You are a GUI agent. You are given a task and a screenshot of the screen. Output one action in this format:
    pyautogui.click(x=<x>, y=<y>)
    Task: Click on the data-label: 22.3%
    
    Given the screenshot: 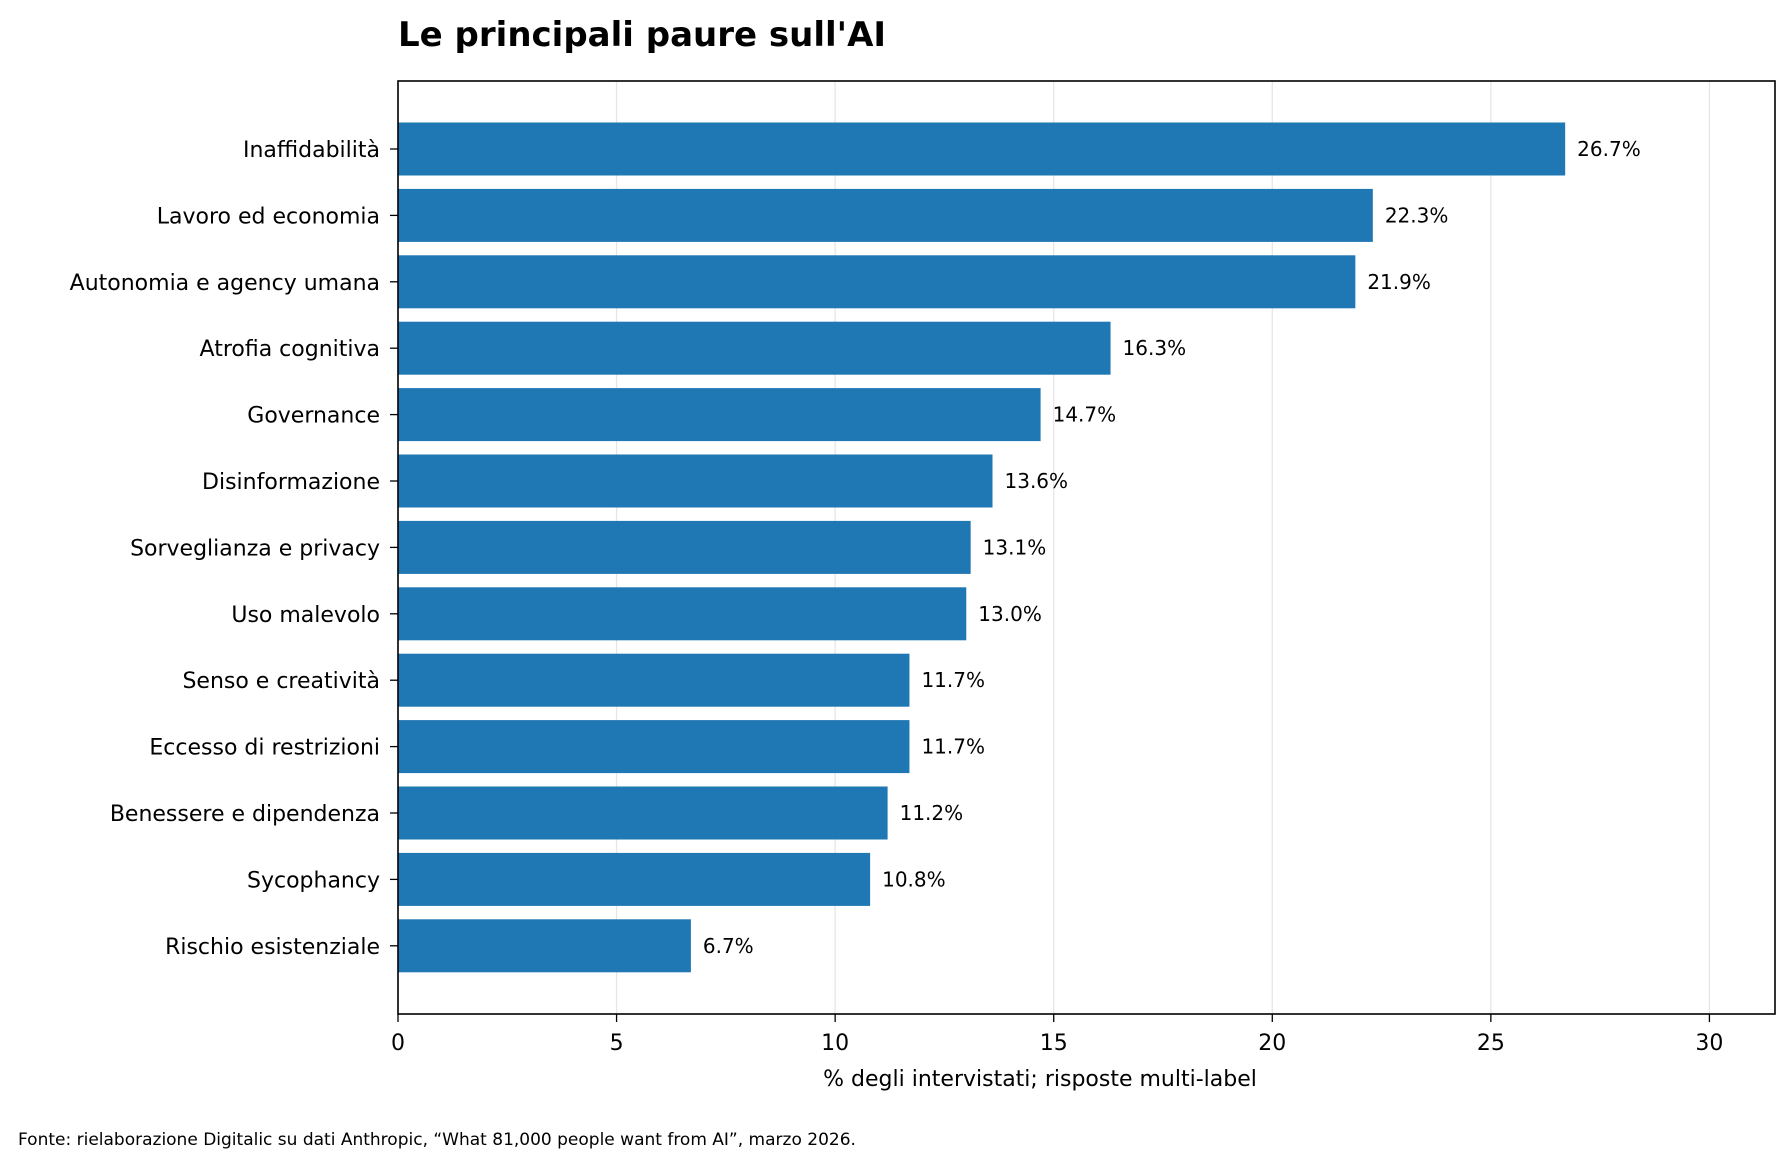 What is the action you would take?
    pyautogui.click(x=1417, y=215)
    